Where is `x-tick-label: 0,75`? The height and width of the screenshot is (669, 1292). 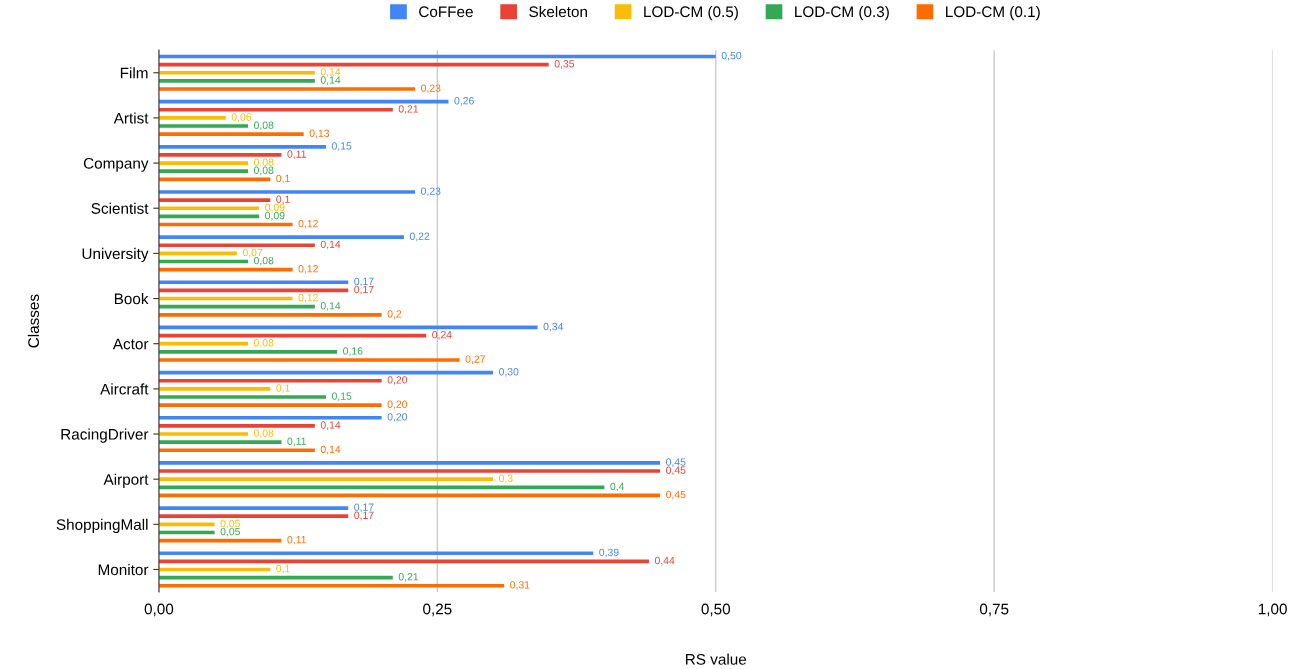 x-tick-label: 0,75 is located at coordinates (994, 610).